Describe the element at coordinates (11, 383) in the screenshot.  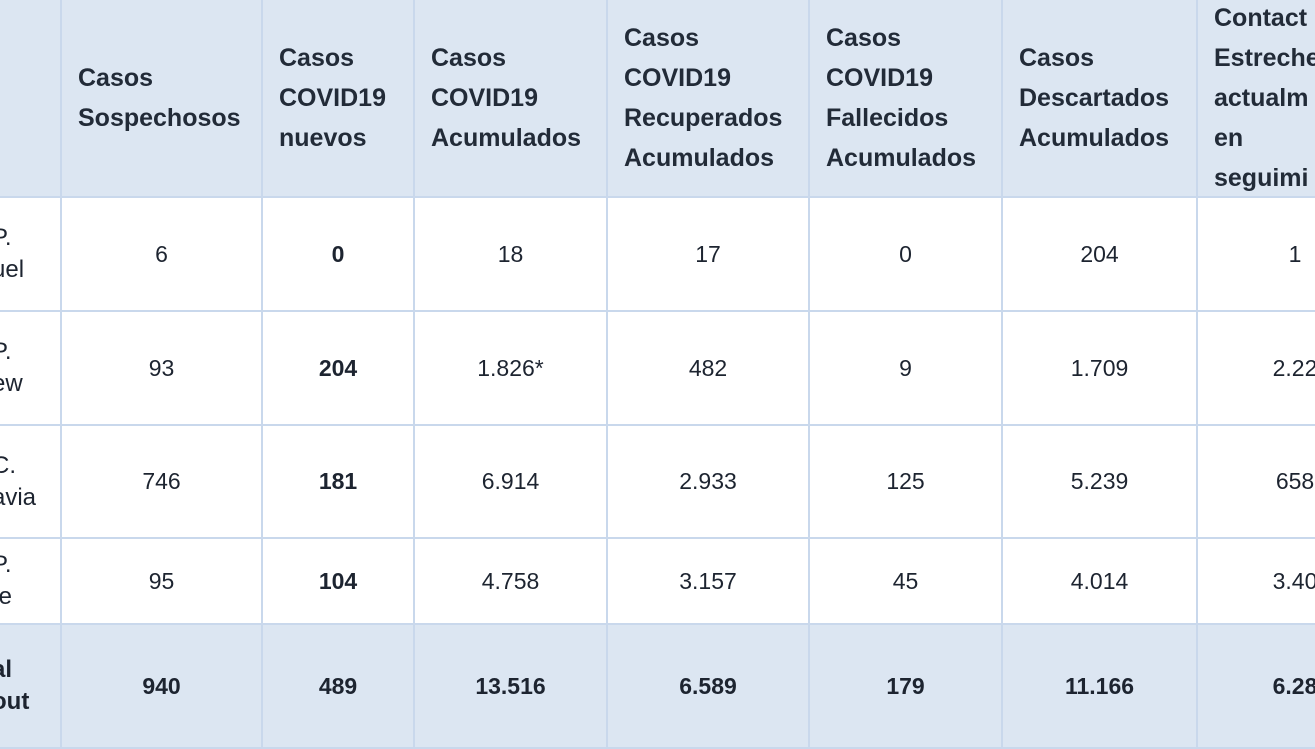
I see `row-label-text: ew` at that location.